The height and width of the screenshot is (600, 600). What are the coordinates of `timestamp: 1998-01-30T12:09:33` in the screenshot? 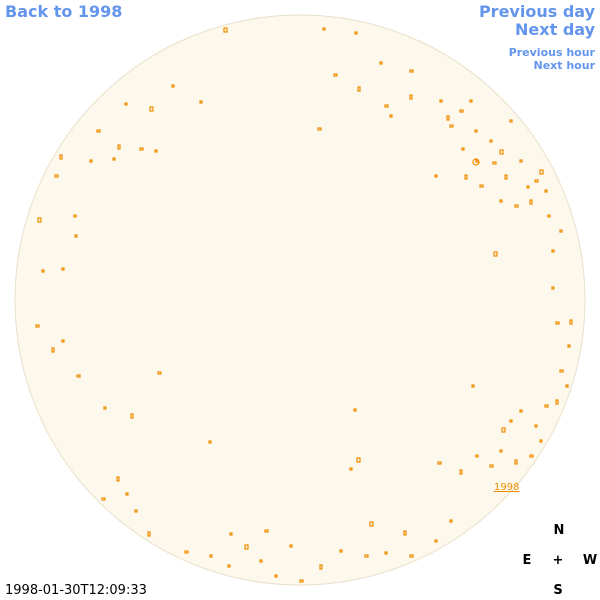 It's located at (76, 590).